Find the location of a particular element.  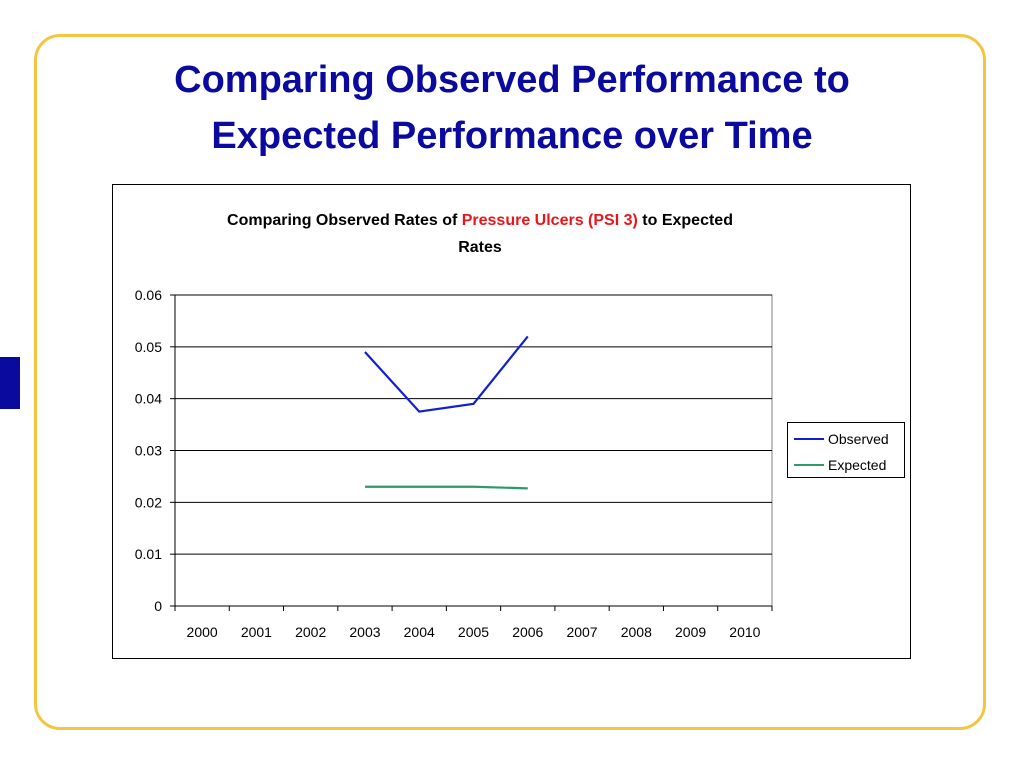

y-tick-label: 0.02 is located at coordinates (148, 502).